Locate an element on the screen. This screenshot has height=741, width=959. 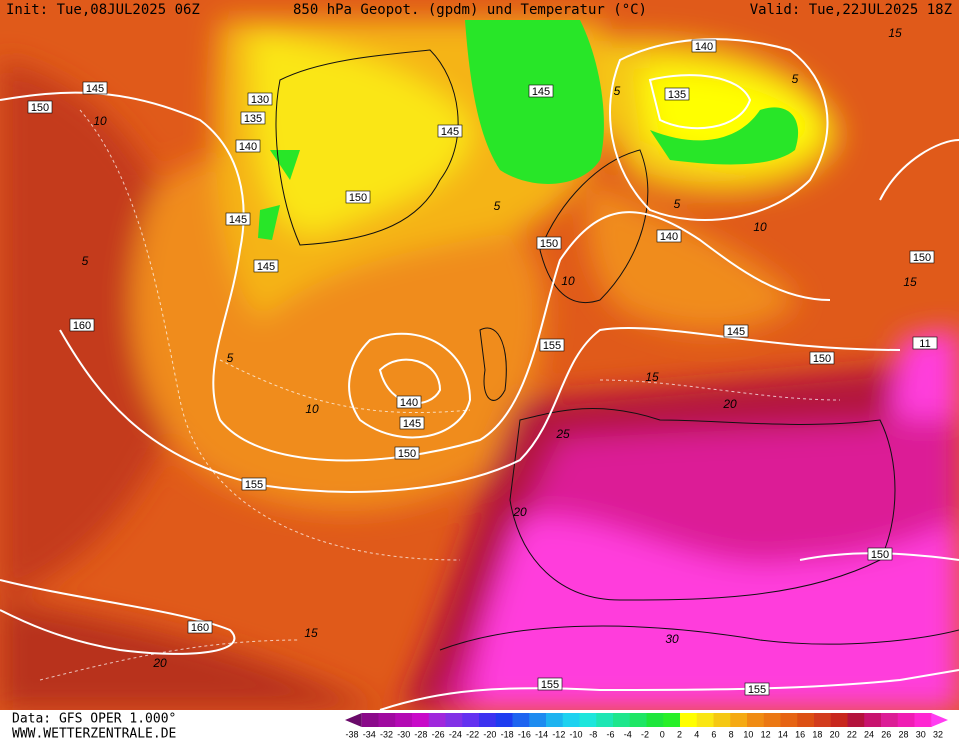
colorbar-label: 2 is located at coordinates (679, 734).